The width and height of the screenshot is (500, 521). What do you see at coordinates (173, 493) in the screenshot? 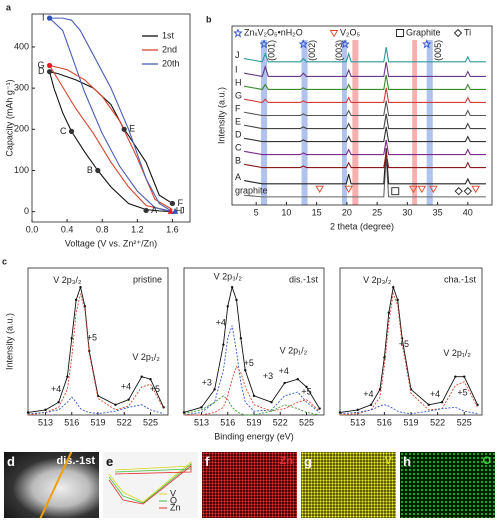
I see `legend-label: V` at bounding box center [173, 493].